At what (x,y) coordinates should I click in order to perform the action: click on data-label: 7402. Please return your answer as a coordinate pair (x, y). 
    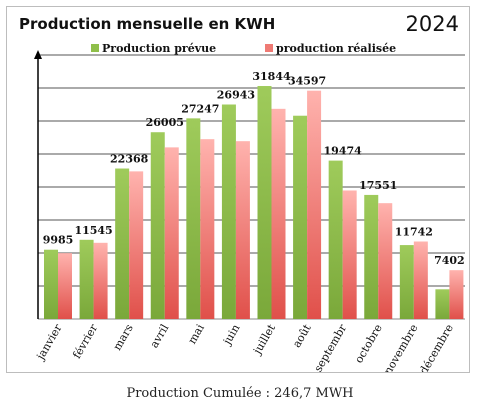
    Looking at the image, I should click on (449, 260).